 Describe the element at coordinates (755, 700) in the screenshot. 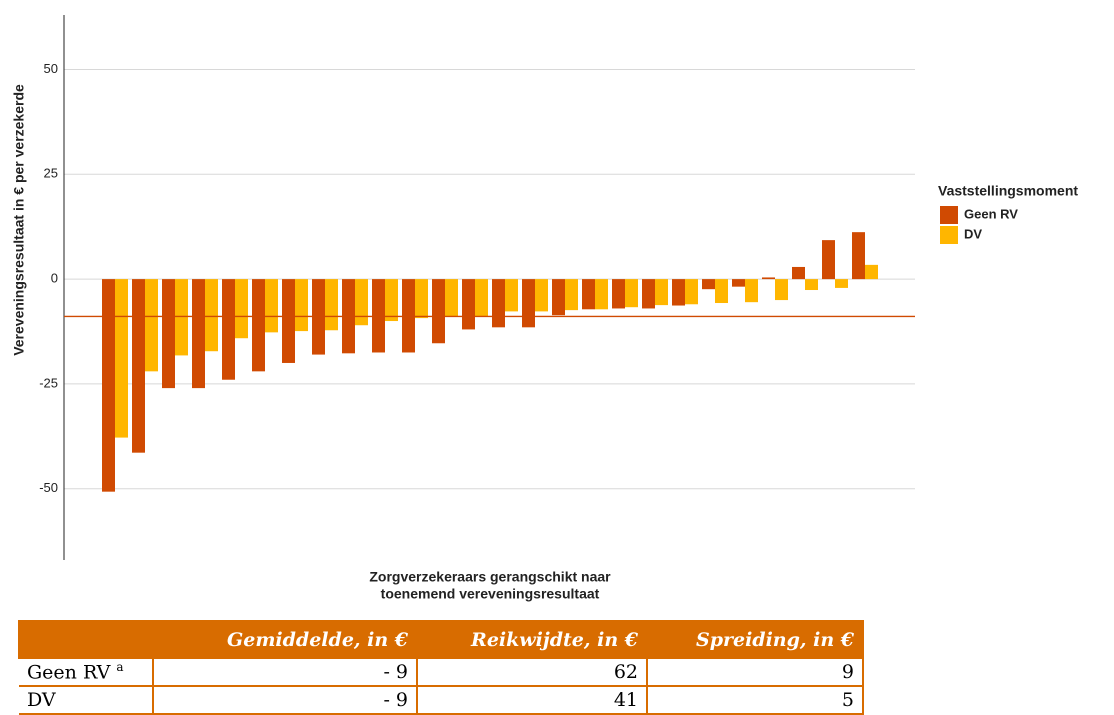

I see `cell: 5` at that location.